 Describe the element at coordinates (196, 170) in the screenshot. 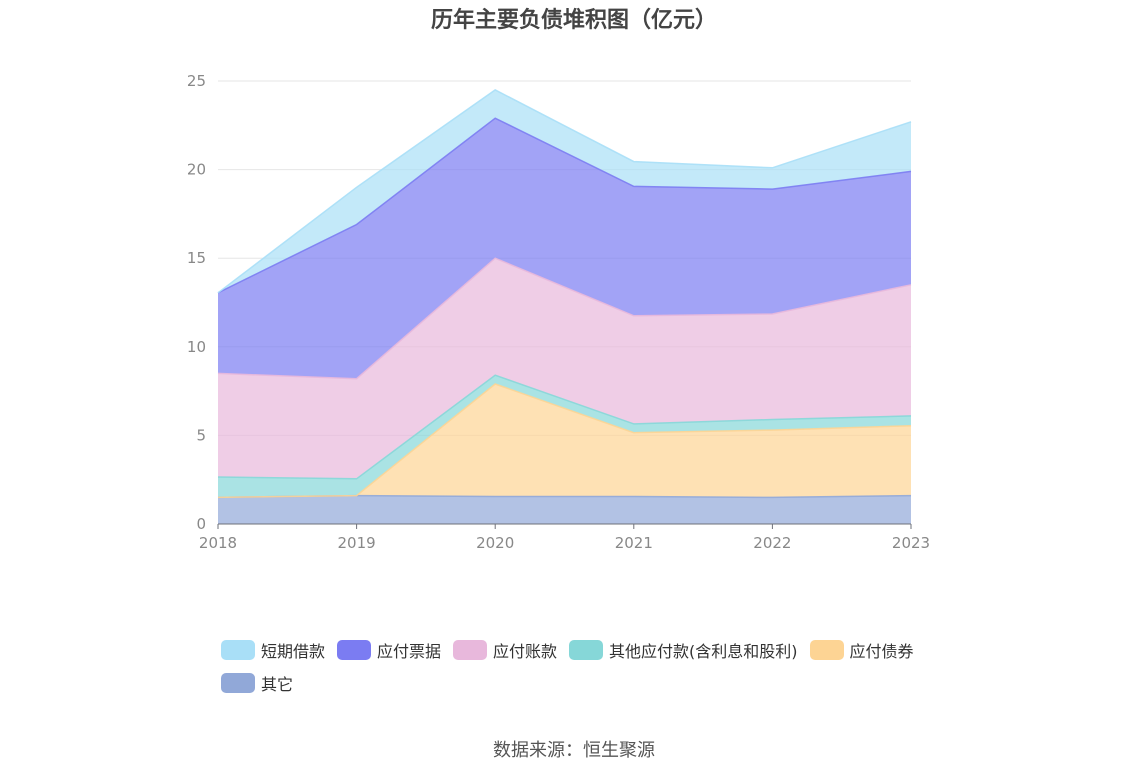

I see `y-tick-label: 20` at that location.